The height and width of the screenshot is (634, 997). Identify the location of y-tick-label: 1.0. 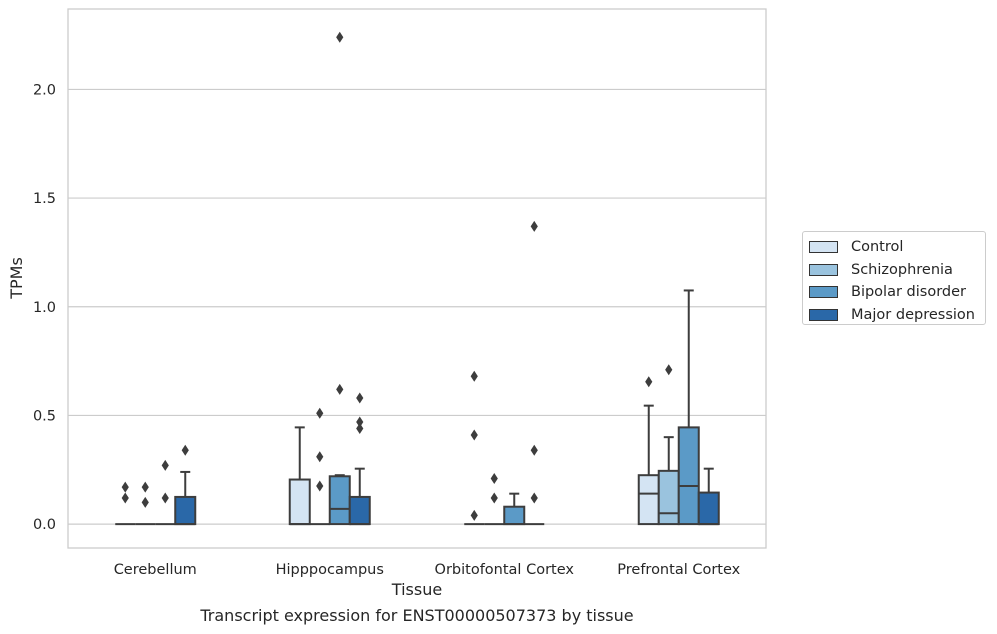
(44, 308).